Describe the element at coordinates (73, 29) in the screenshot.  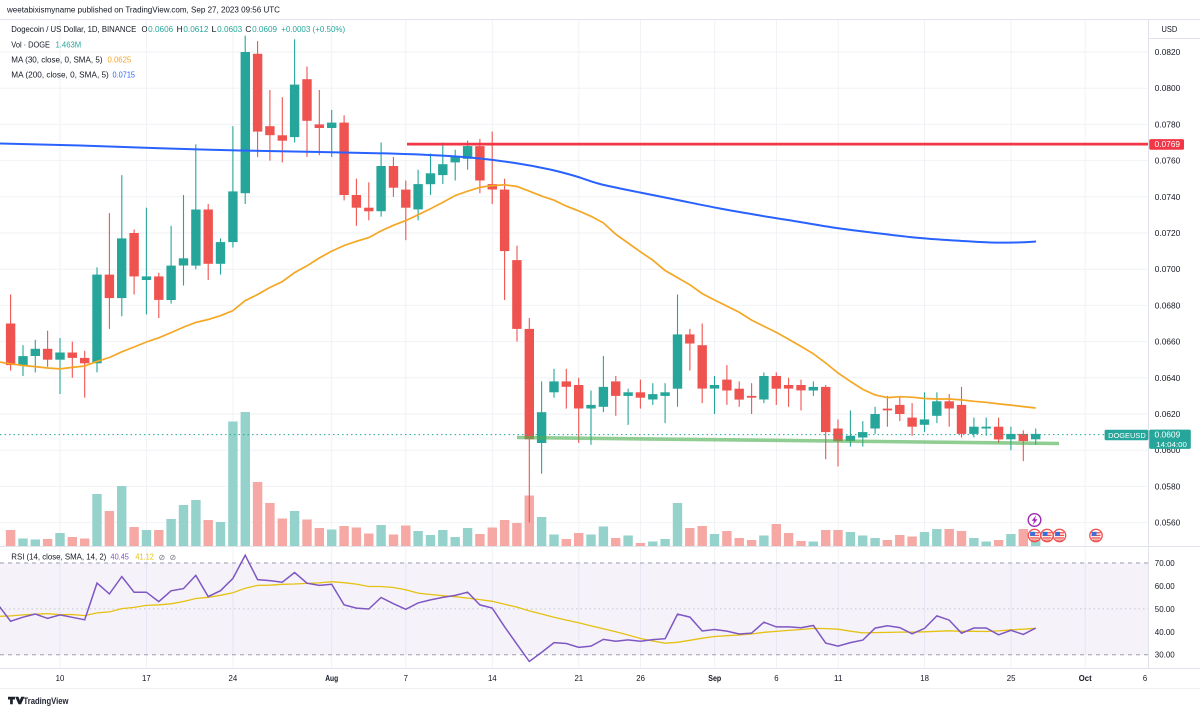
I see `svg-text:Dogecoin / US Dollar, 1D, BINA: Dogecoin / US Dollar, 1D, BINANCE` at that location.